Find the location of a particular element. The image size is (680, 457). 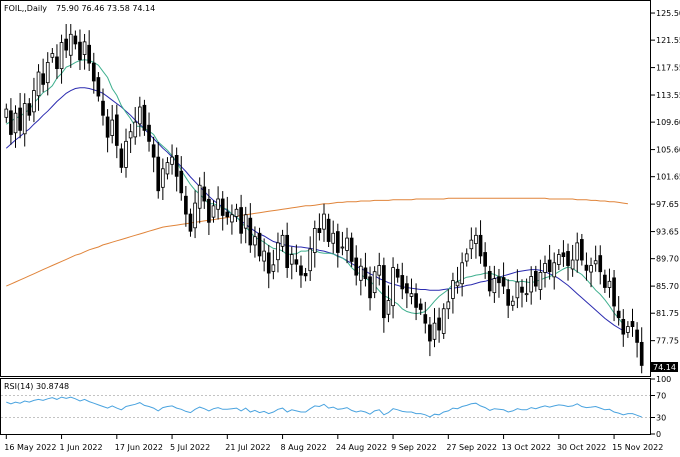

x-tick-label-4: 21 Jul 2022 is located at coordinates (247, 447).